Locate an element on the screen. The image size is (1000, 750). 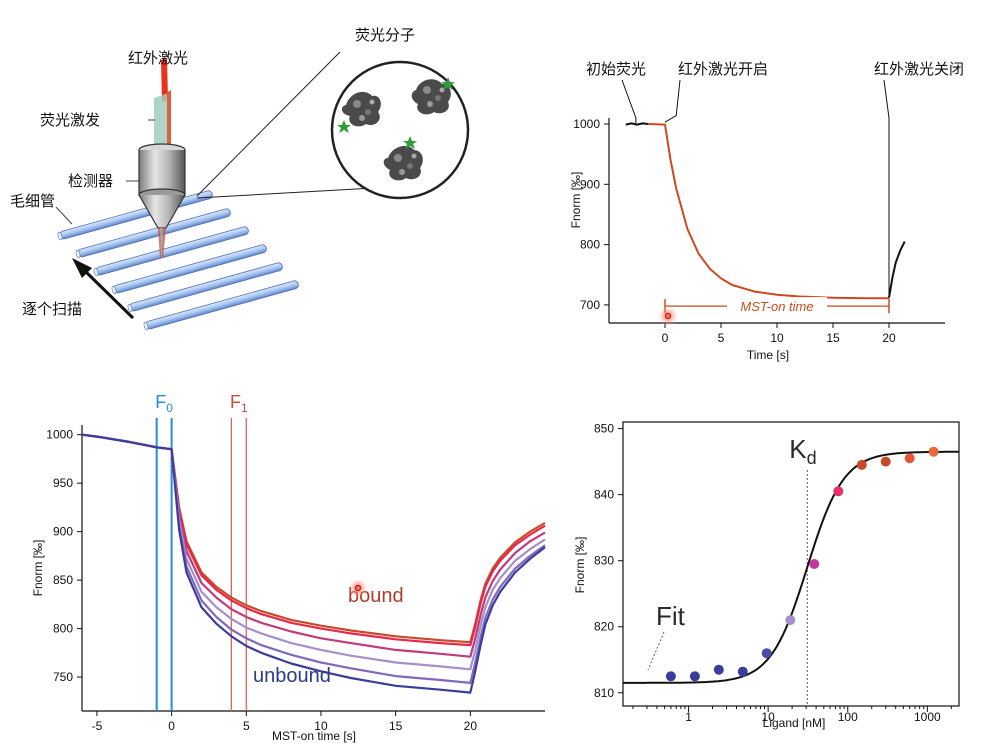
mst-on-label-bg is located at coordinates (777, 306).